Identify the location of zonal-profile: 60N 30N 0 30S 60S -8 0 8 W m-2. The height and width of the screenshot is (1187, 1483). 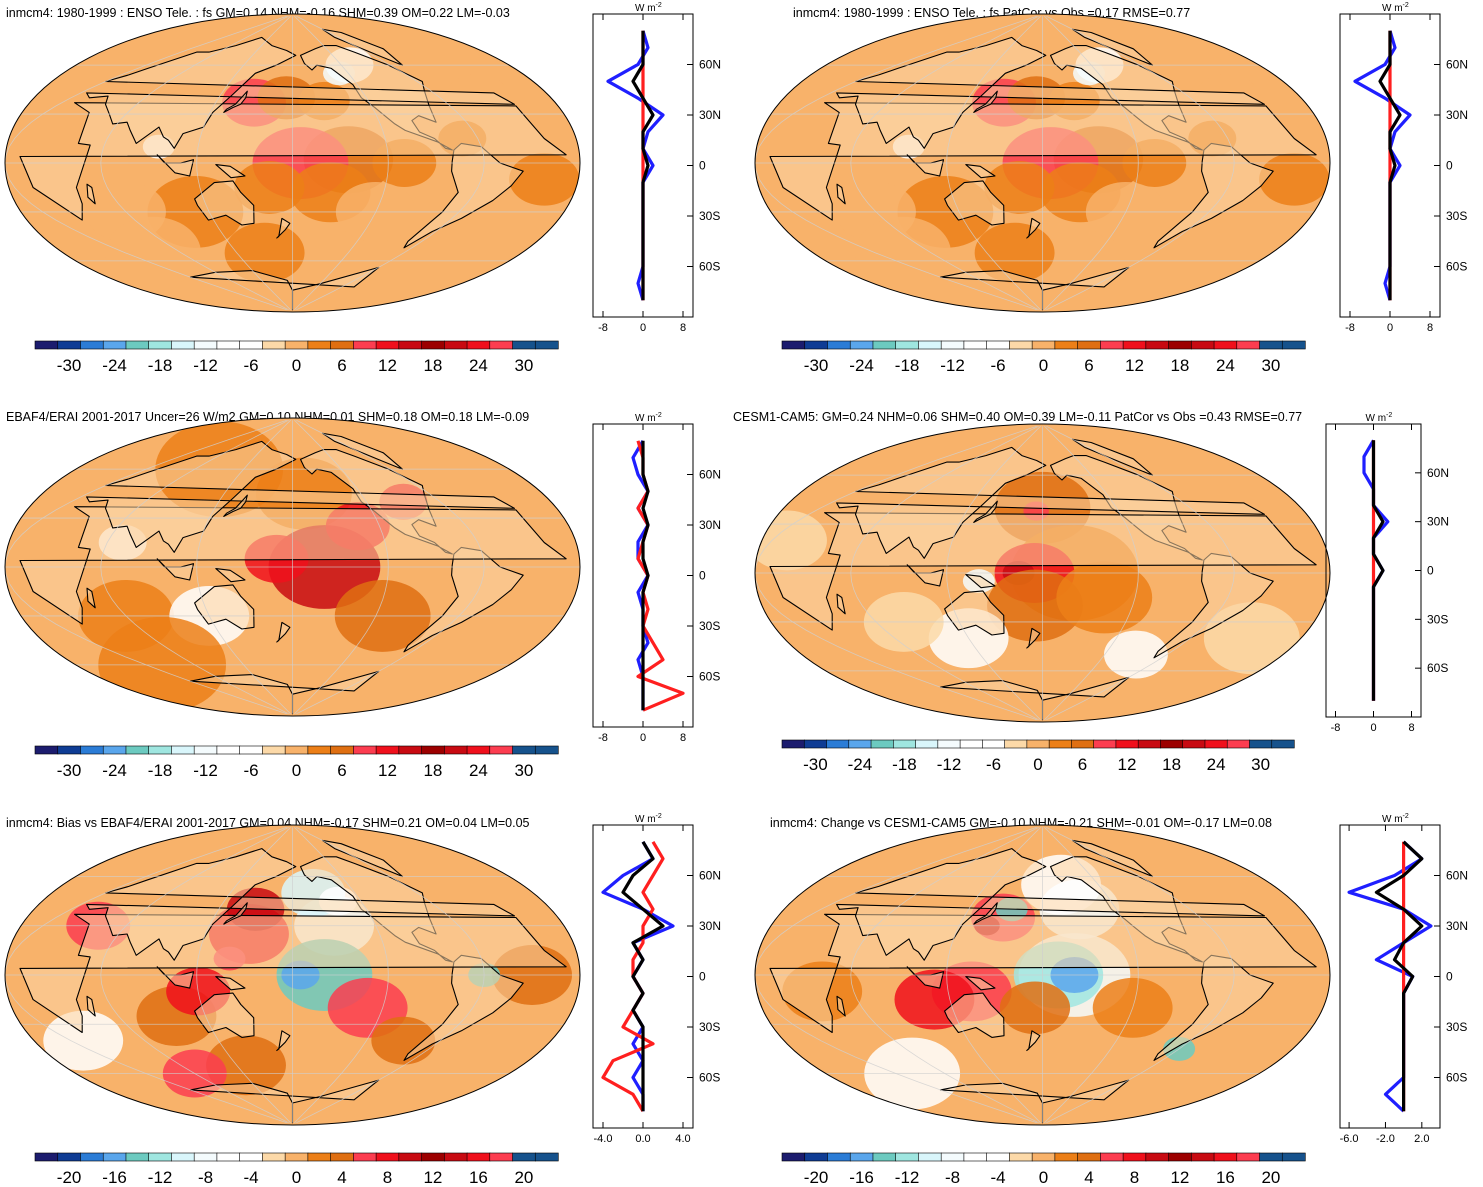
(656, 168).